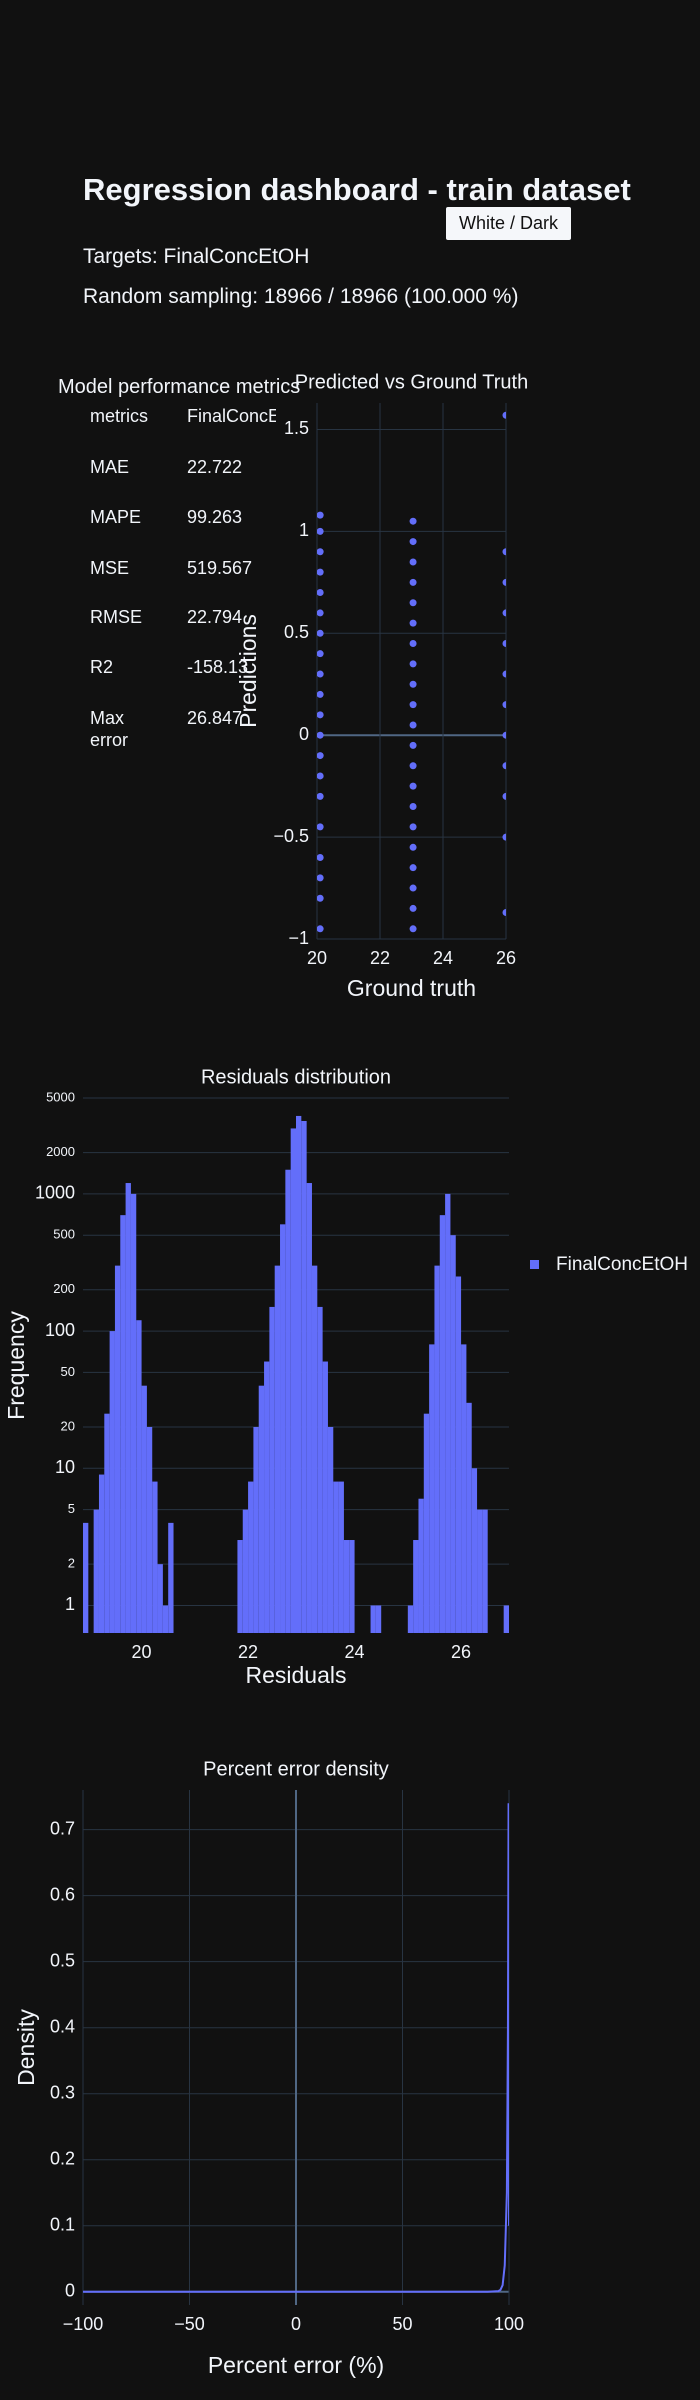  Describe the element at coordinates (65, 1467) in the screenshot. I see `y-tick-label: 10` at that location.